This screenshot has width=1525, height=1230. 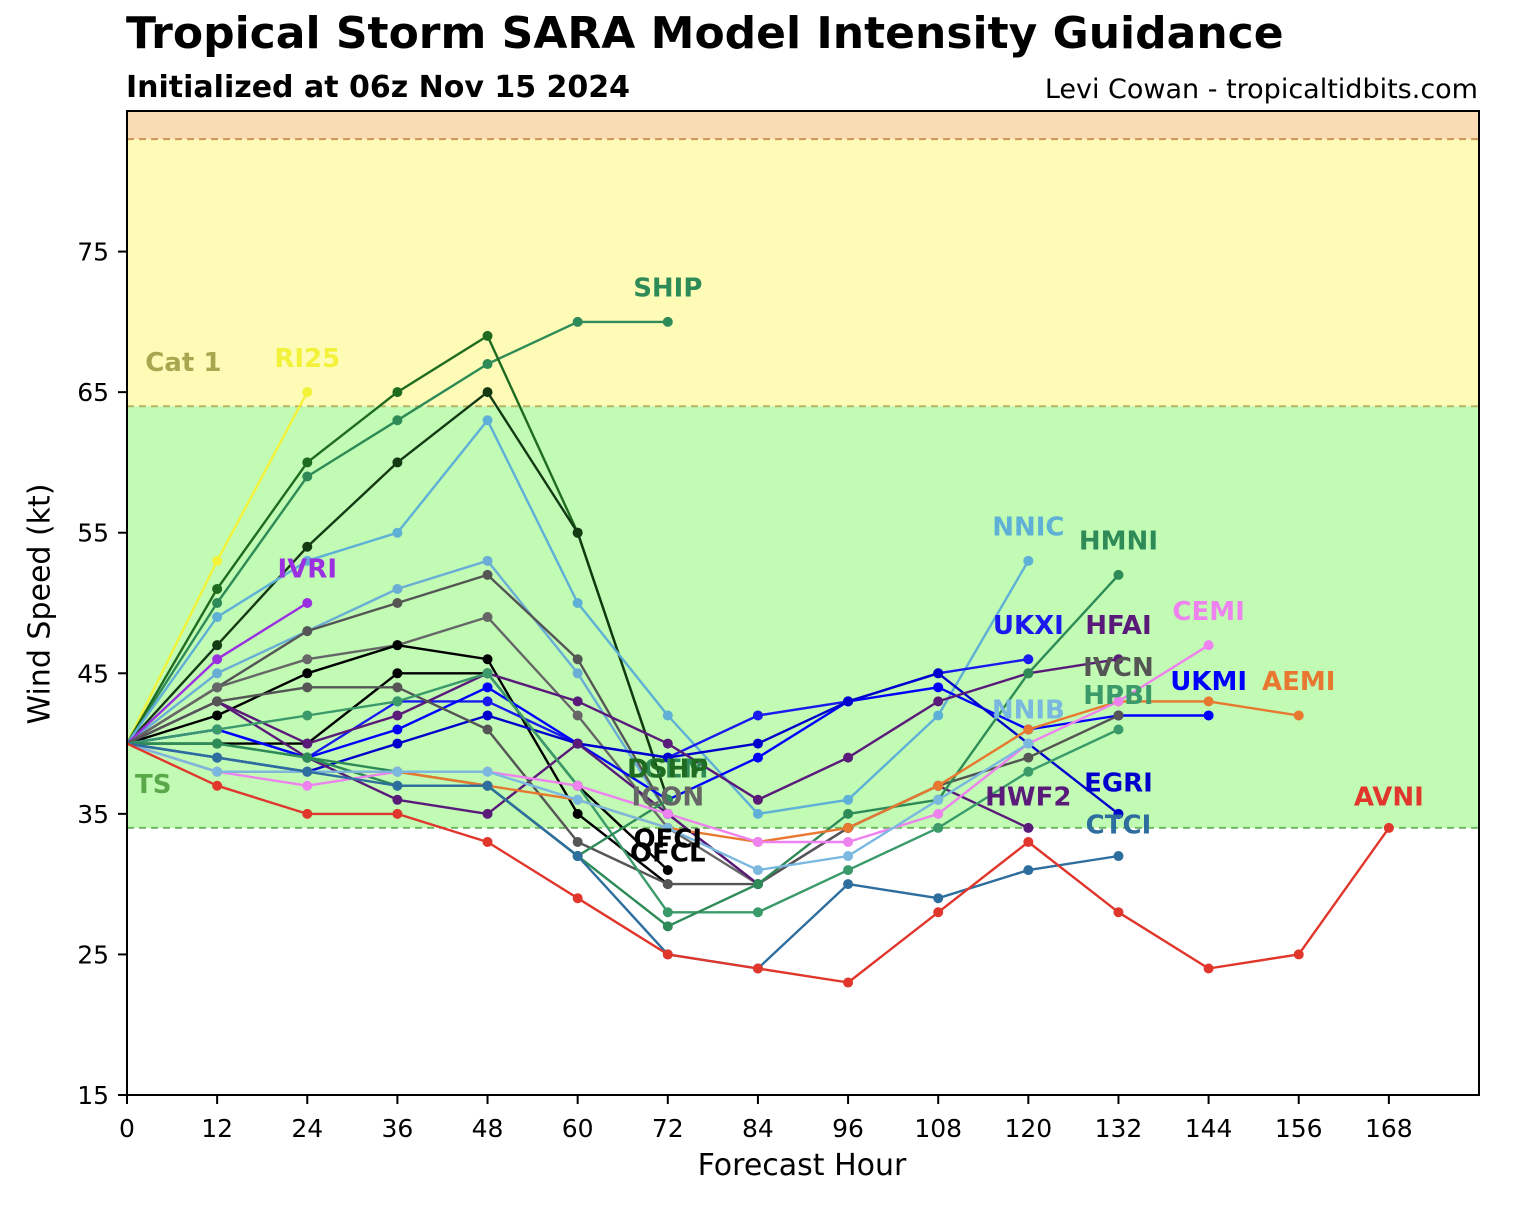 What do you see at coordinates (40, 604) in the screenshot?
I see `y-axis-label: Wind Speed (kt)` at bounding box center [40, 604].